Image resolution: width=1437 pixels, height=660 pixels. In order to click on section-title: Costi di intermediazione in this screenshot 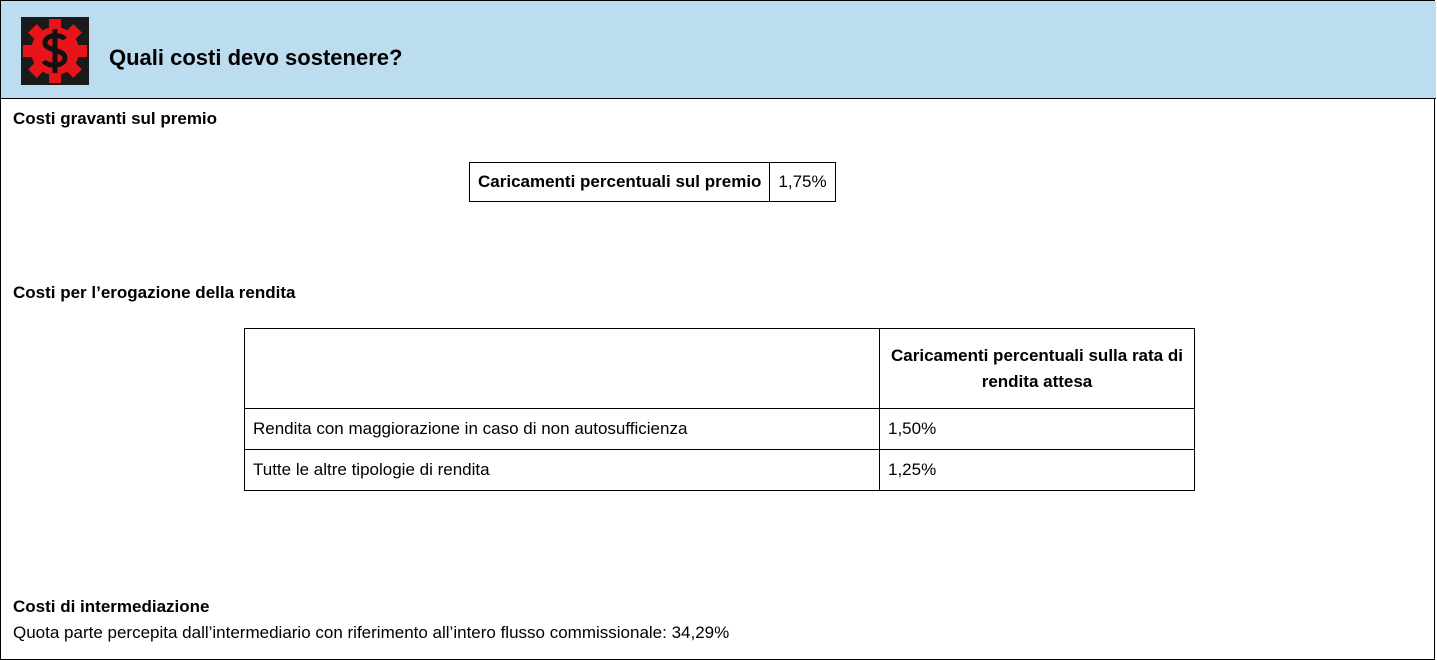, I will do `click(111, 606)`.